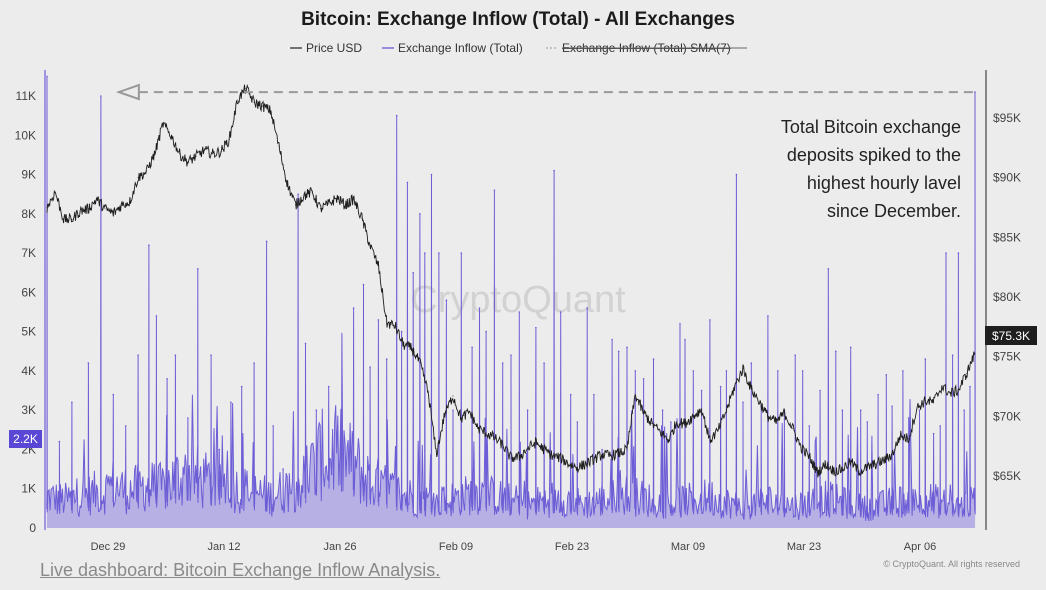 This screenshot has width=1046, height=590. What do you see at coordinates (1003, 300) in the screenshot?
I see `right-axis: $65K $70K $75K $80K $85K $90K $95K` at bounding box center [1003, 300].